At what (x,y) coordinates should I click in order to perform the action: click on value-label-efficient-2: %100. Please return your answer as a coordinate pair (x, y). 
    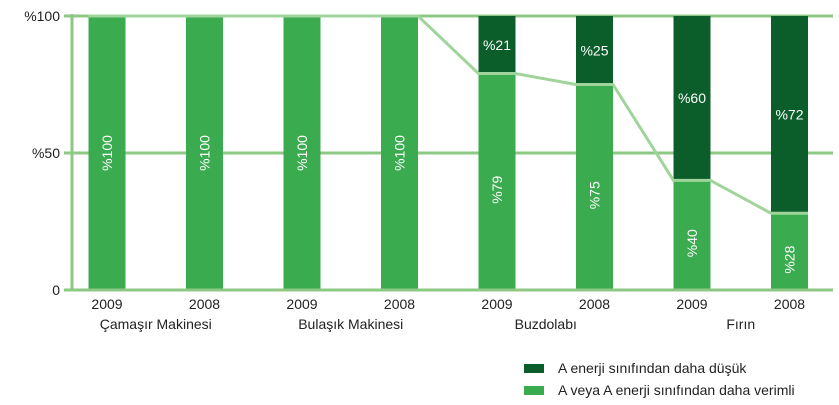
    Looking at the image, I should click on (302, 153).